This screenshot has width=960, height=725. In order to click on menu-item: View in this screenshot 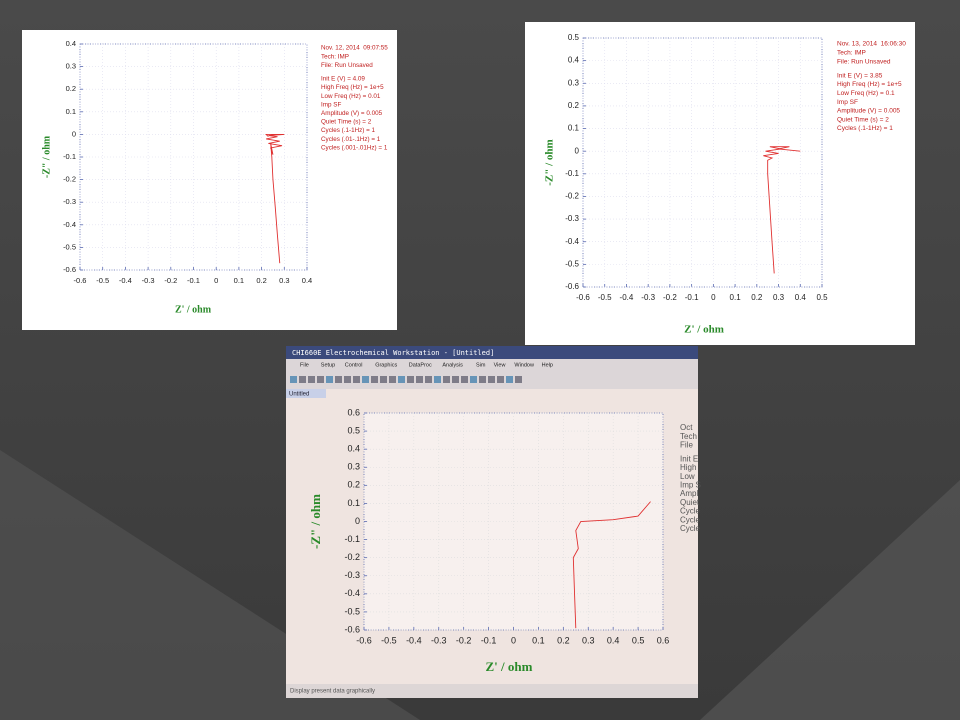, I will do `click(500, 365)`.